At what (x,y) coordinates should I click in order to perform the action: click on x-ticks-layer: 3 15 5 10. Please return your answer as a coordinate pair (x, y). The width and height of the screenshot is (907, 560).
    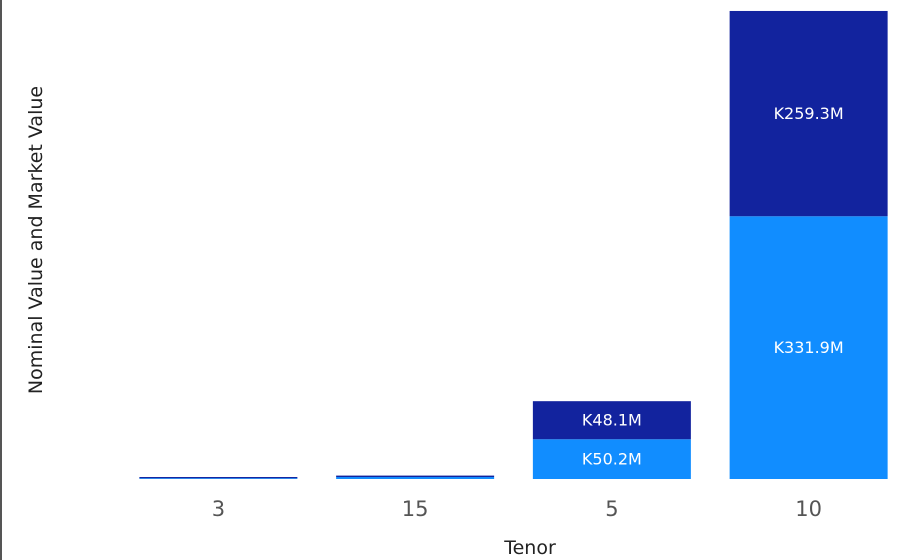
    Looking at the image, I should click on (517, 509).